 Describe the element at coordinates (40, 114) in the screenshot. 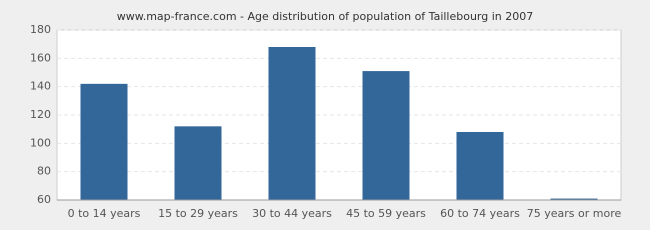

I see `y-tick-label: 120` at that location.